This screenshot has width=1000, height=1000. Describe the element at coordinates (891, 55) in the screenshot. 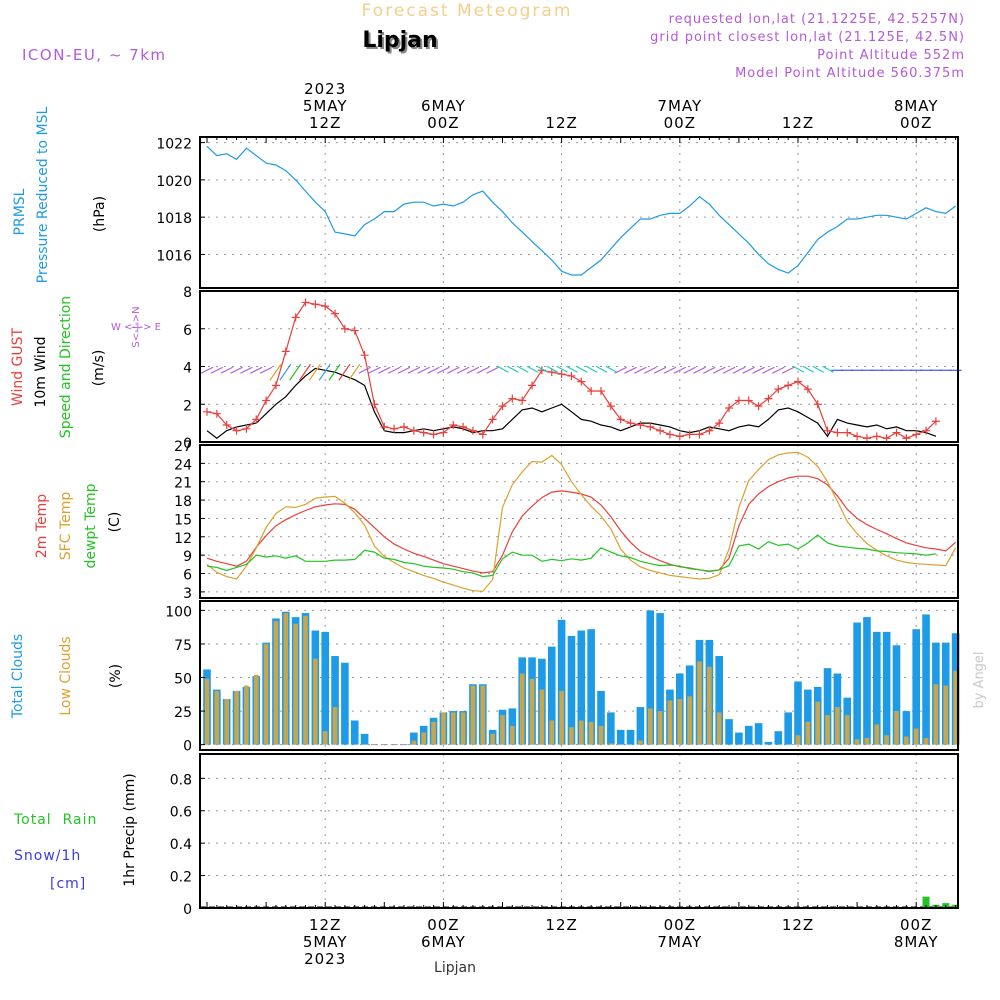

I see `point-altitude: Point Altitude 552m` at that location.